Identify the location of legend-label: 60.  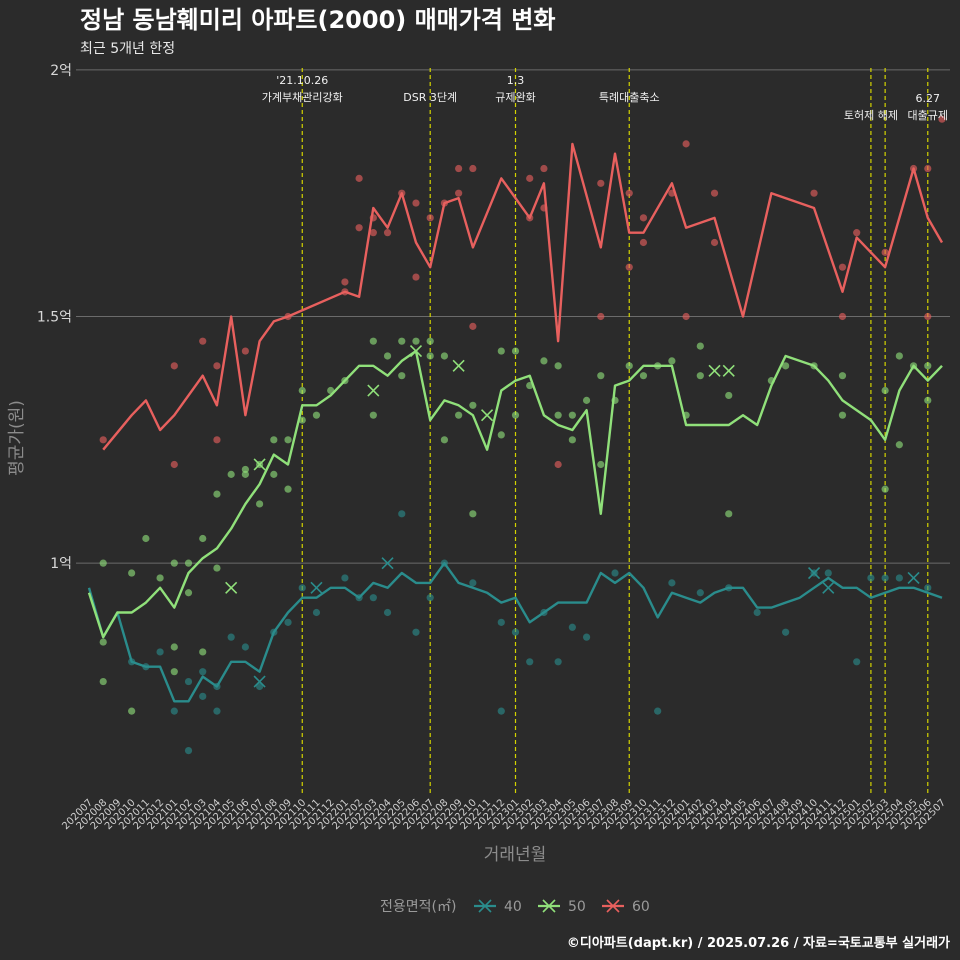
(641, 907).